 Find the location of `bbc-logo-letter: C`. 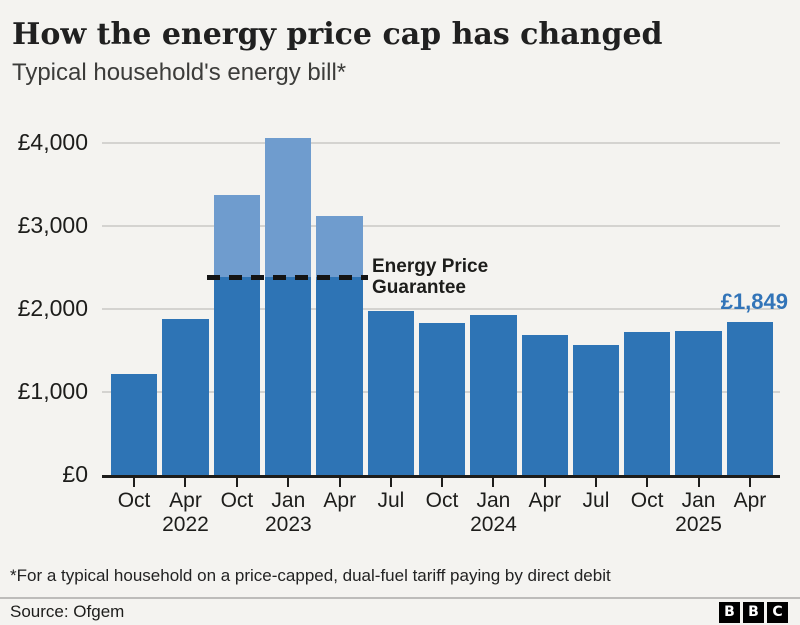

bbc-logo-letter: C is located at coordinates (777, 612).